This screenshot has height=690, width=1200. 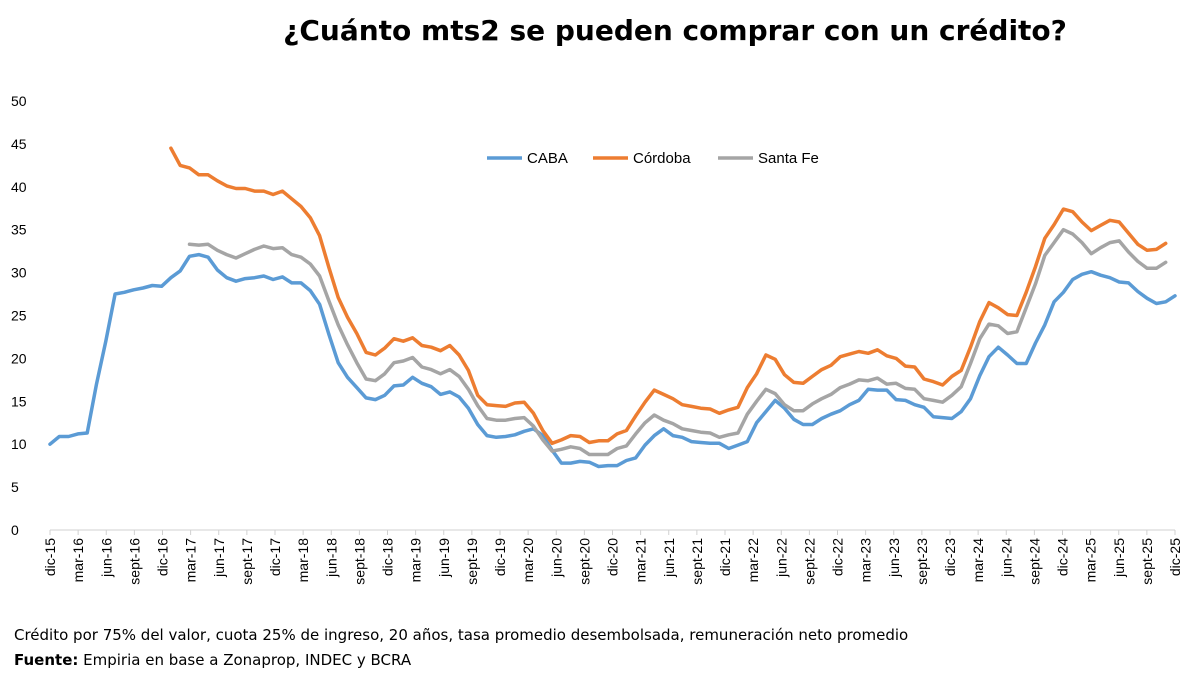 I want to click on x-tick-label: dic-22, so click(x=838, y=557).